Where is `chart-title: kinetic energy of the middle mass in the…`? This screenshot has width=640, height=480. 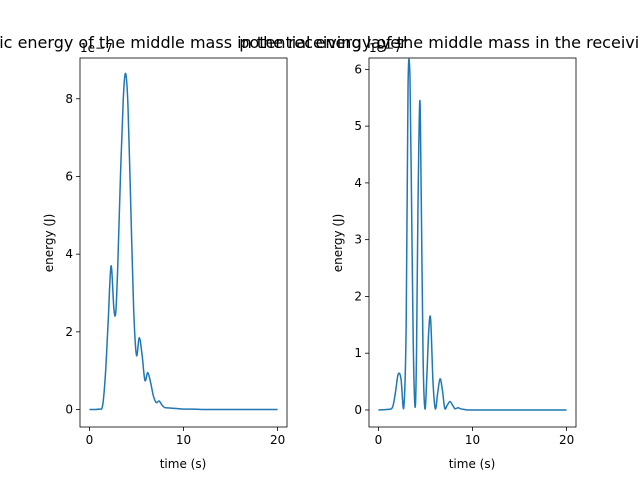
chart-title: kinetic energy of the middle mass in the… is located at coordinates (203, 42).